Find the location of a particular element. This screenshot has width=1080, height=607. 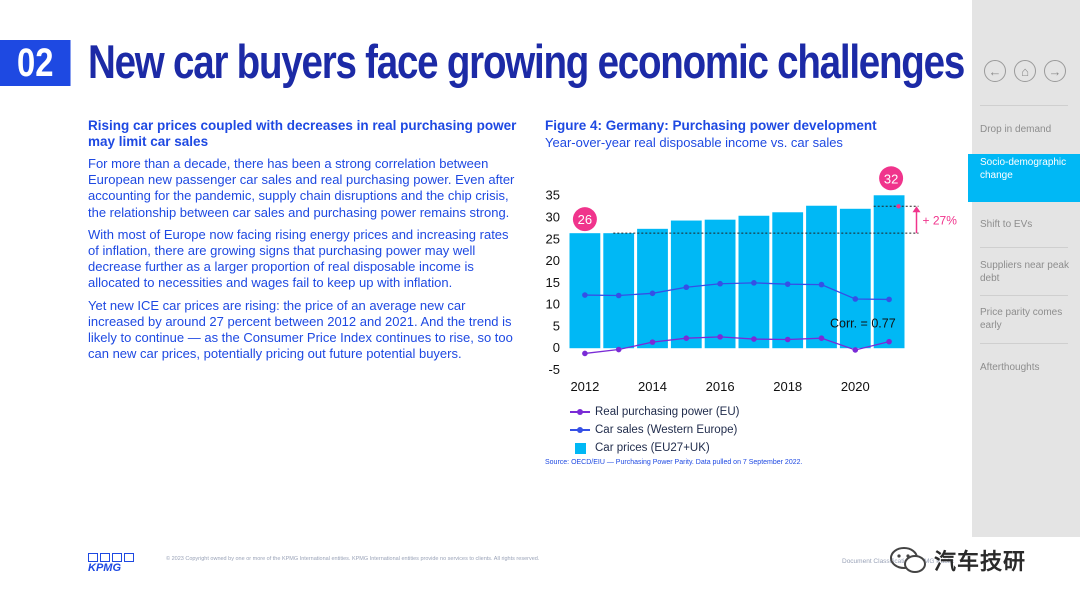

legend-label: Car prices (EU27+UK) is located at coordinates (652, 448).